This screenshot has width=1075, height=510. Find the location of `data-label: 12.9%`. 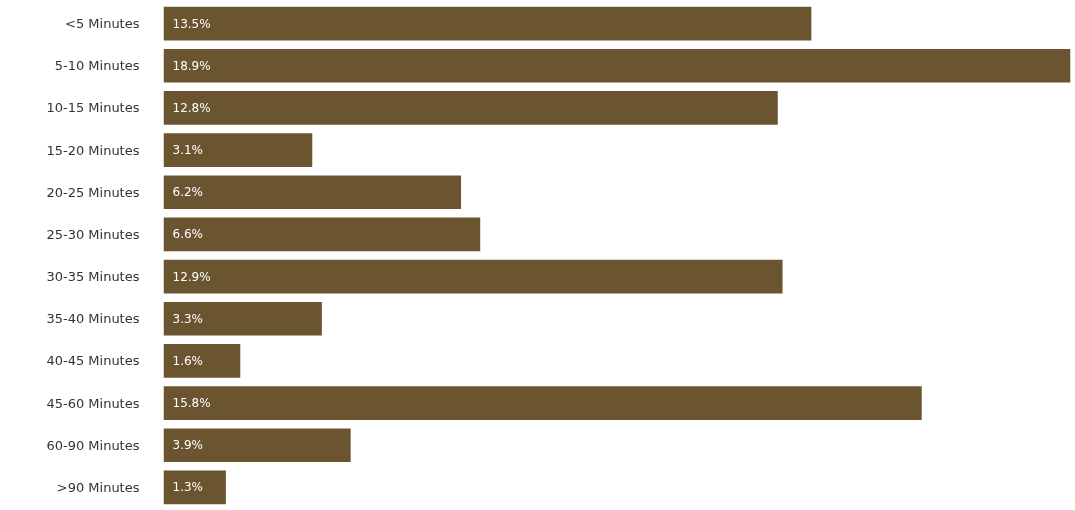

data-label: 12.9% is located at coordinates (191, 276).